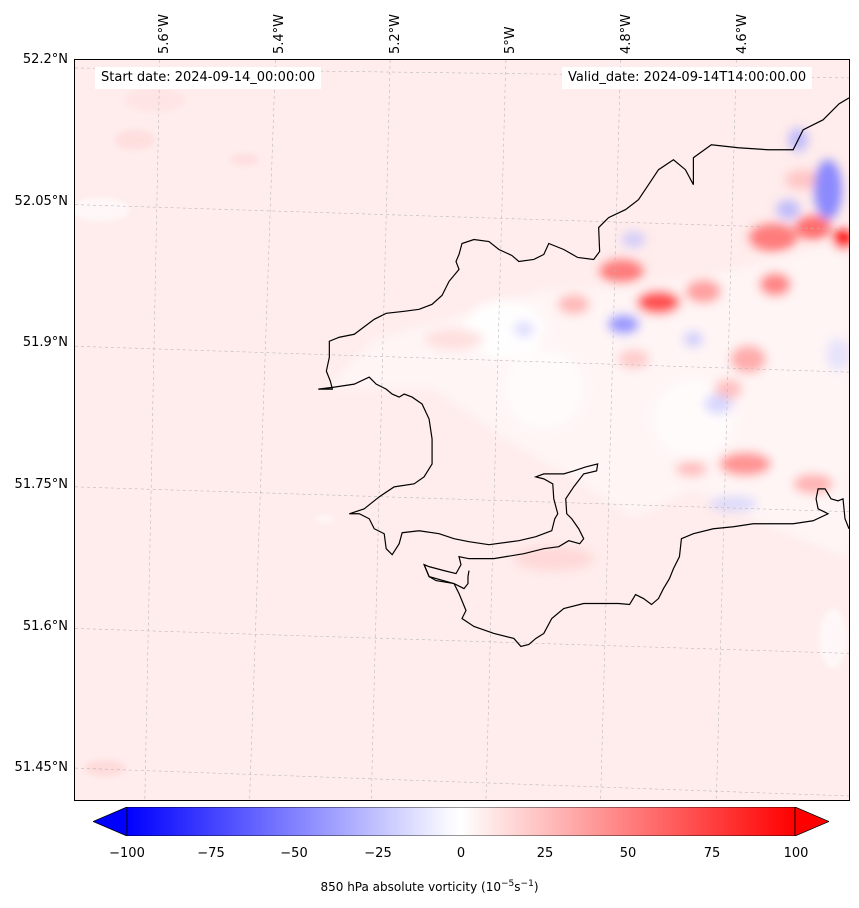 The width and height of the screenshot is (859, 908). I want to click on lat-label-51-45: 51.45°N, so click(41, 767).